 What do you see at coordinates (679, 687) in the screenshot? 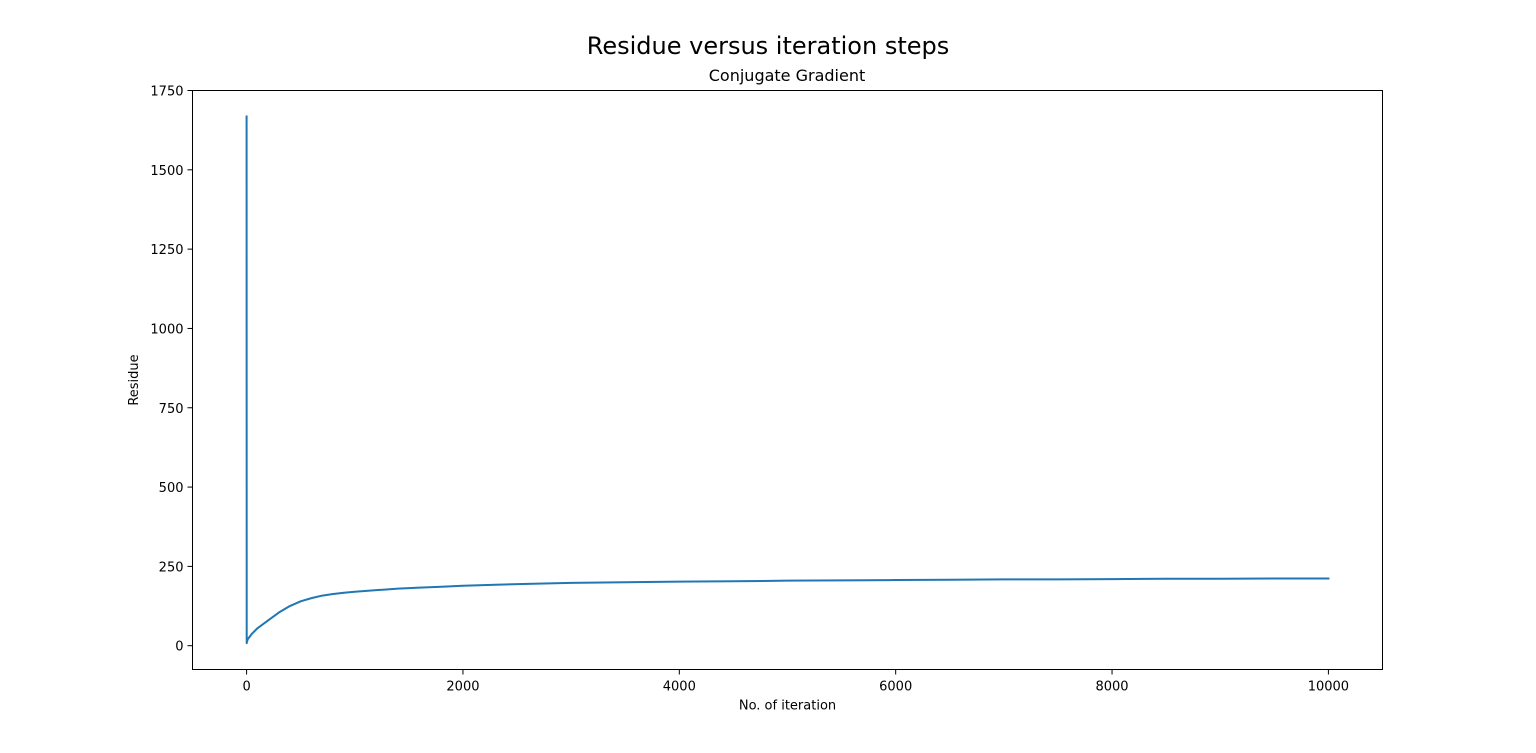
I see `x-tick-label: 4000` at bounding box center [679, 687].